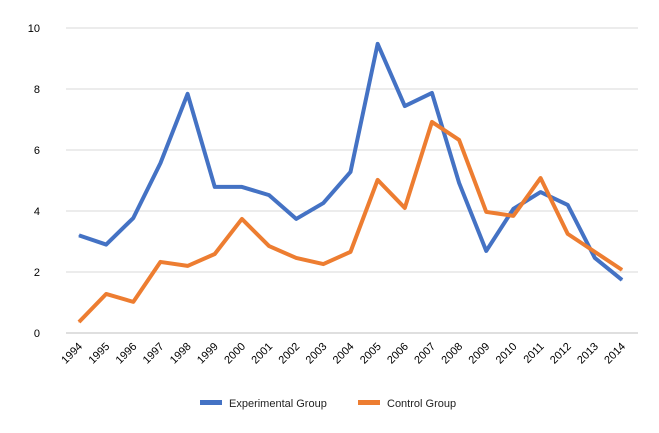 The width and height of the screenshot is (659, 433). Describe the element at coordinates (99, 354) in the screenshot. I see `x-tick-label: 1995` at that location.